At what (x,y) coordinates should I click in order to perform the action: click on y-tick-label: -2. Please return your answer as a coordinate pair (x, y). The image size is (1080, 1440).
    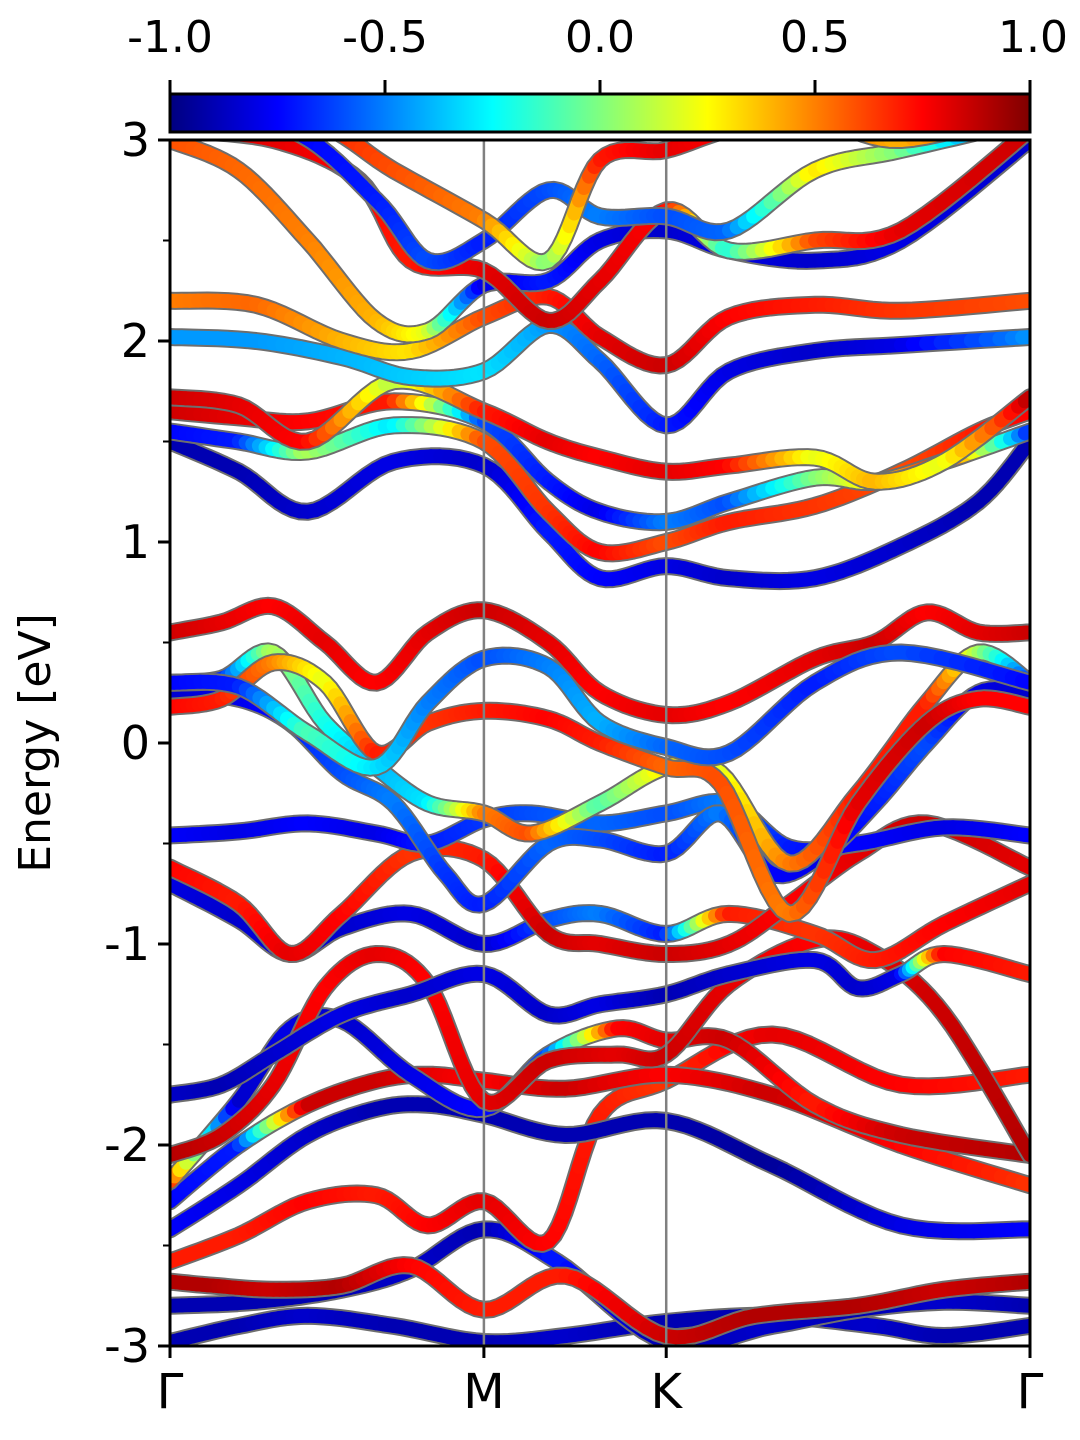
    Looking at the image, I should click on (127, 1145).